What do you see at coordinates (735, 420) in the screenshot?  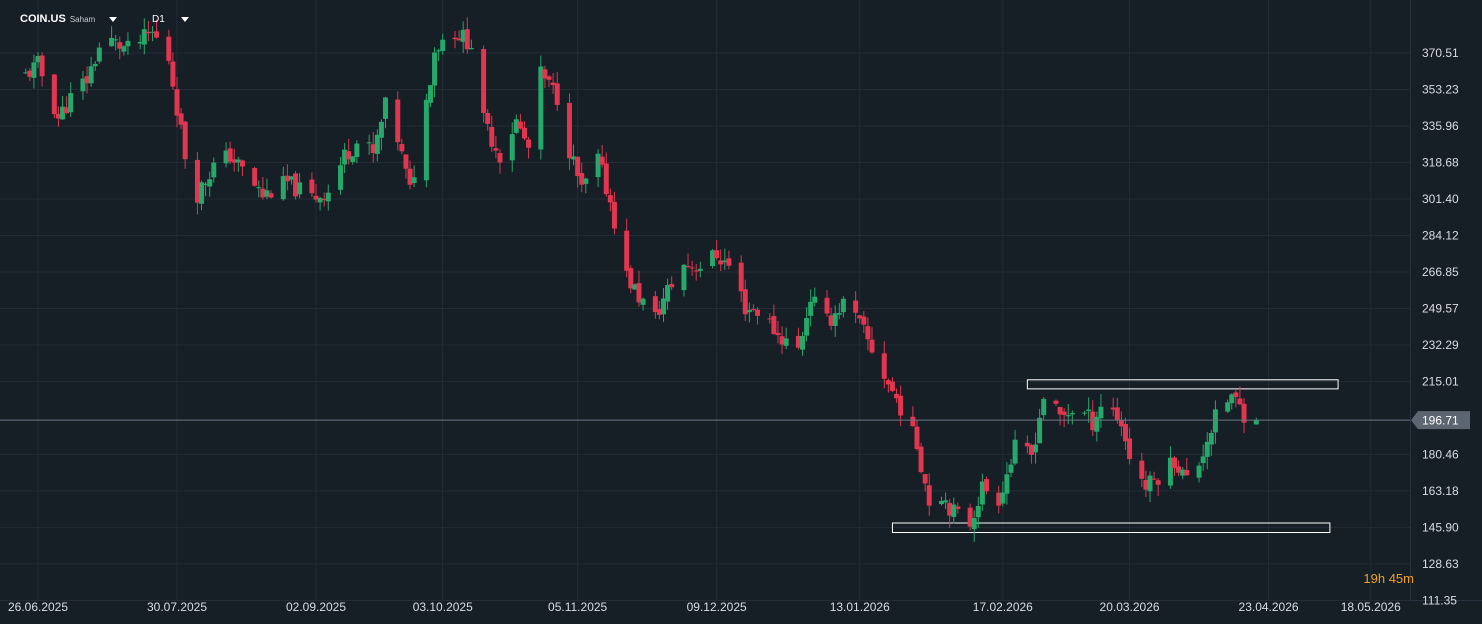 I see `current-price-line-group: 196.71` at bounding box center [735, 420].